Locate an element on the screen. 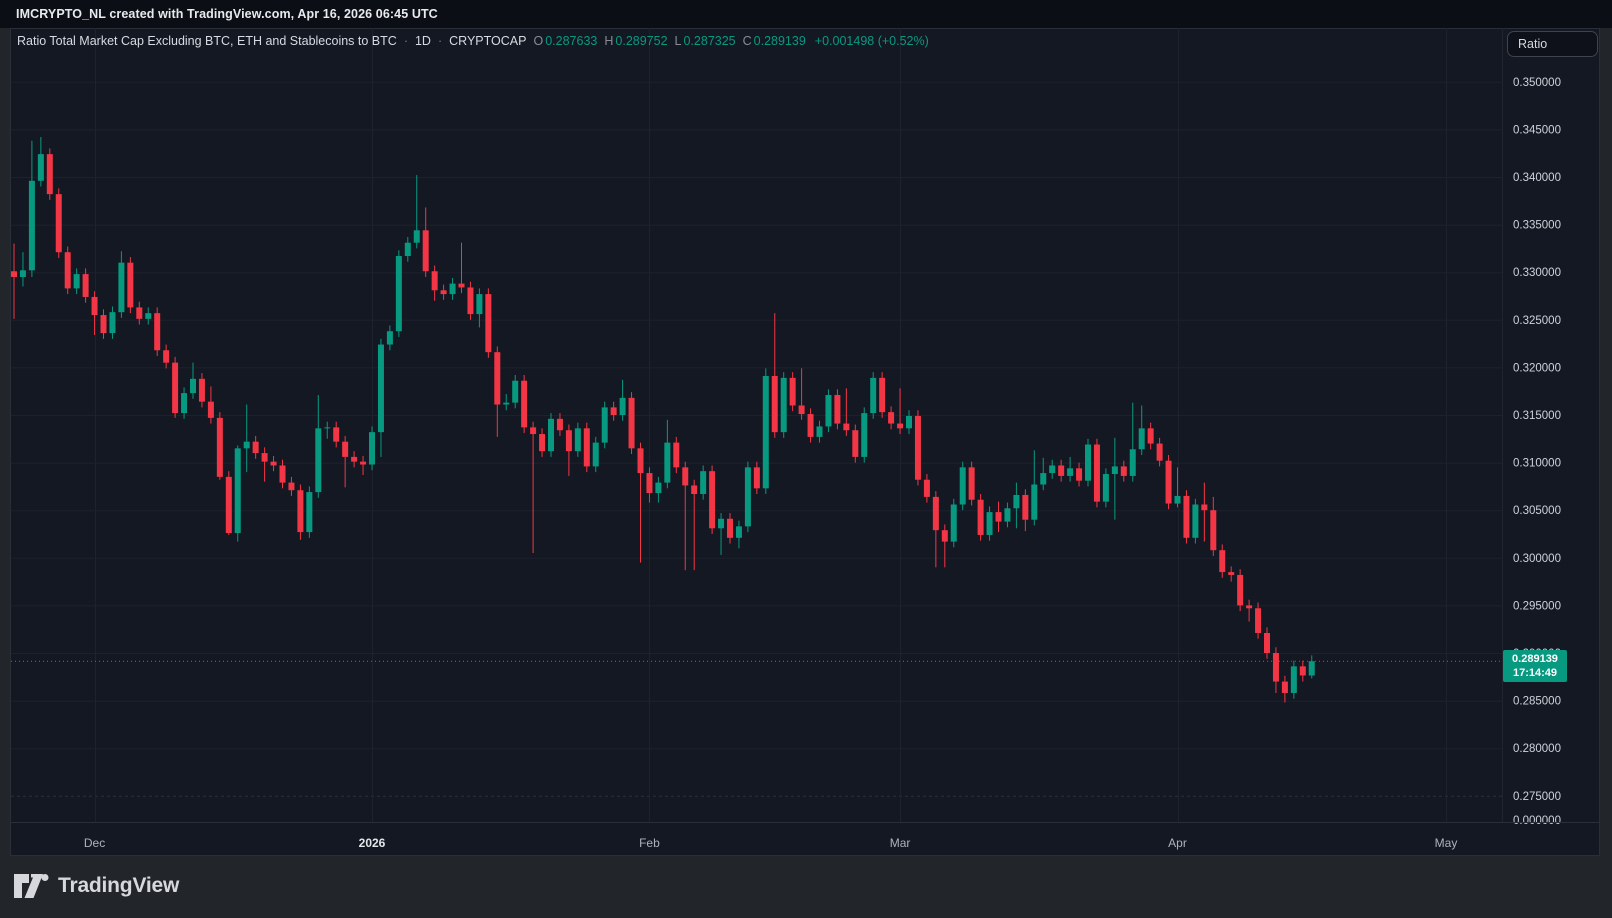 This screenshot has width=1612, height=918. price-axis-label: 0.330000 is located at coordinates (1537, 273).